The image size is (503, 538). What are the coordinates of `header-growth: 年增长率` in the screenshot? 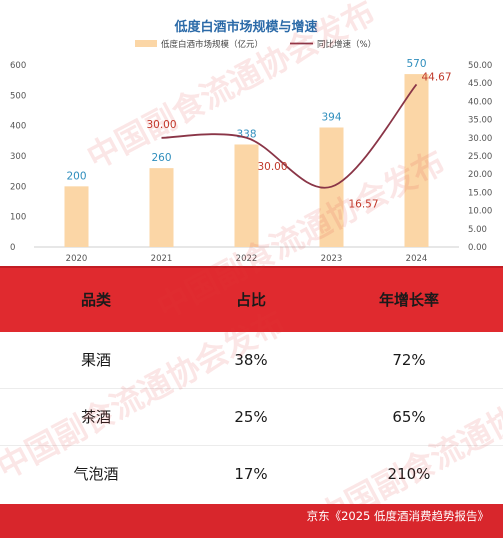 It's located at (409, 300).